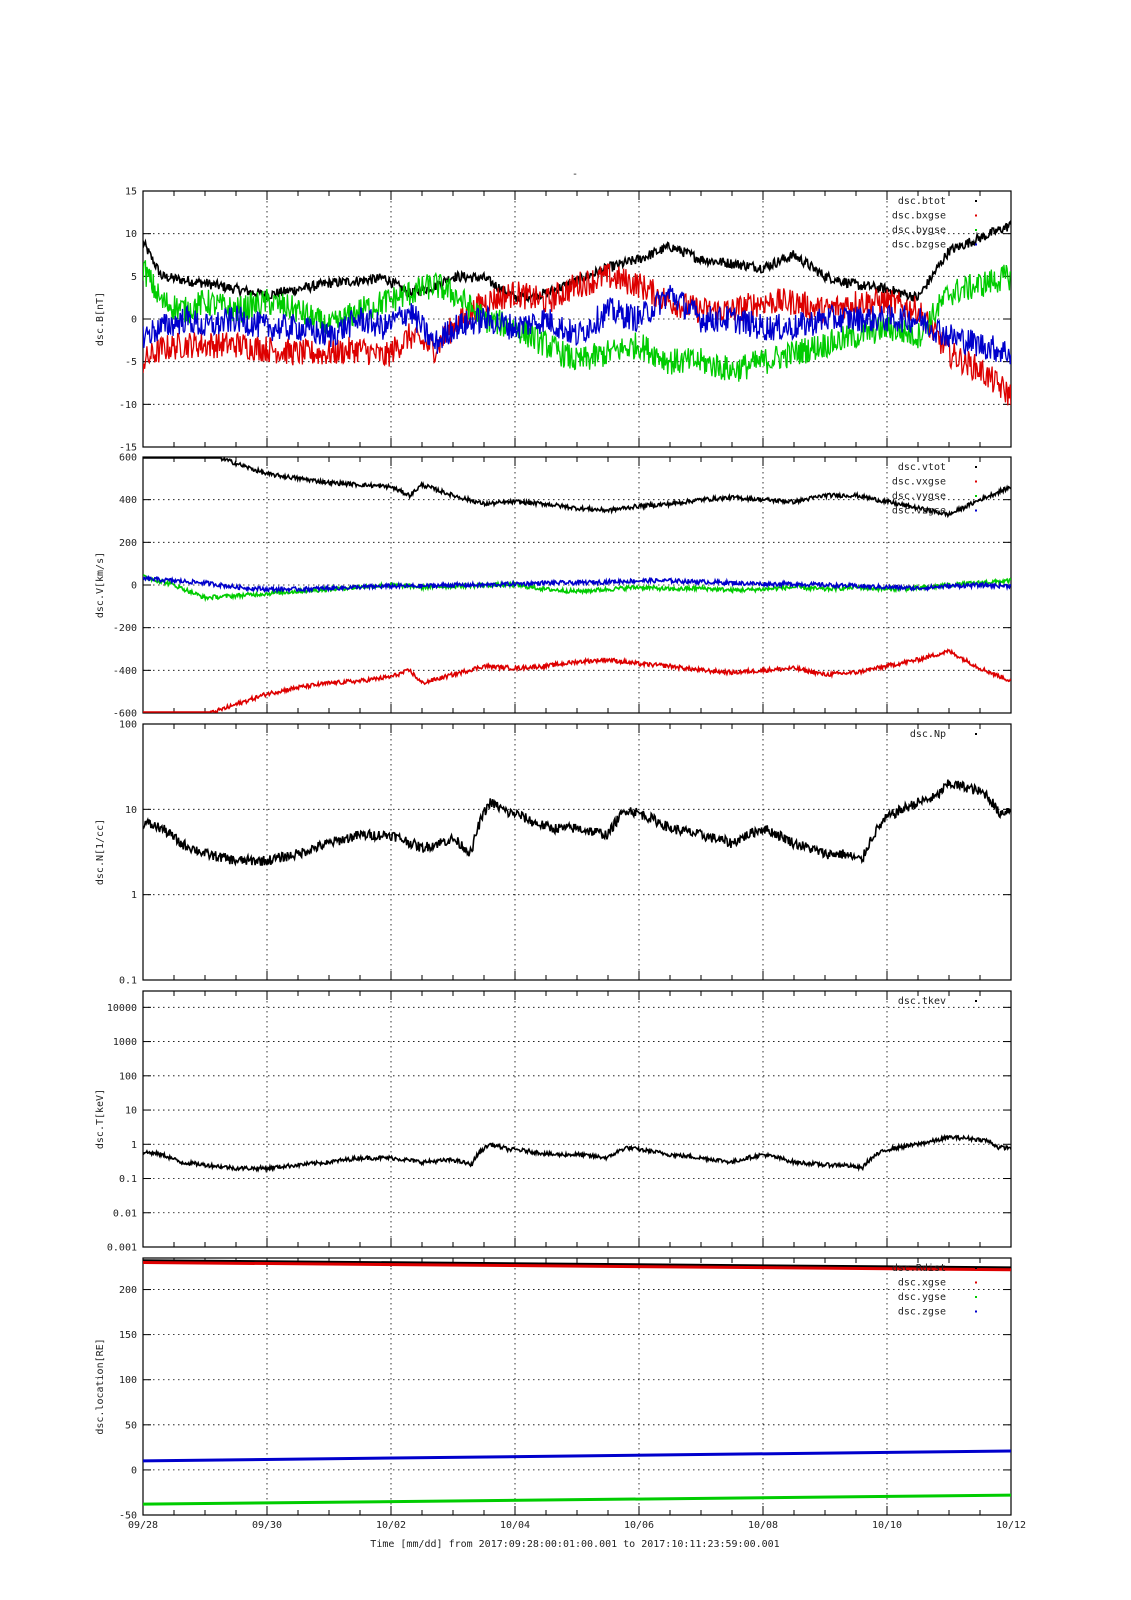 This screenshot has width=1131, height=1600. What do you see at coordinates (922, 1297) in the screenshot?
I see `legend-label: dsc.ygse` at bounding box center [922, 1297].